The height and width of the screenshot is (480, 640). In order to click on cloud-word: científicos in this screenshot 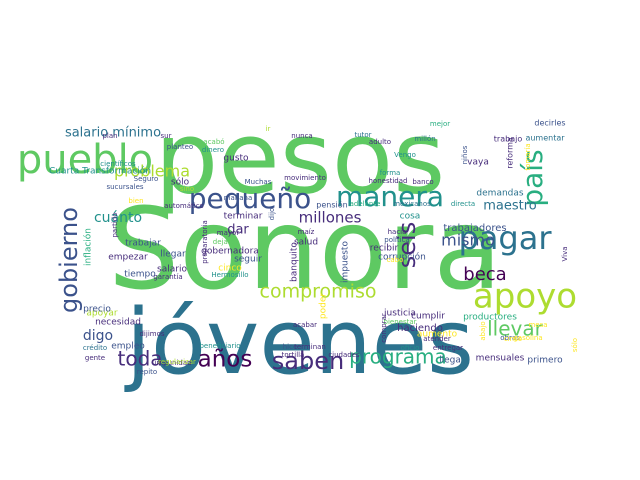, I will do `click(118, 164)`.